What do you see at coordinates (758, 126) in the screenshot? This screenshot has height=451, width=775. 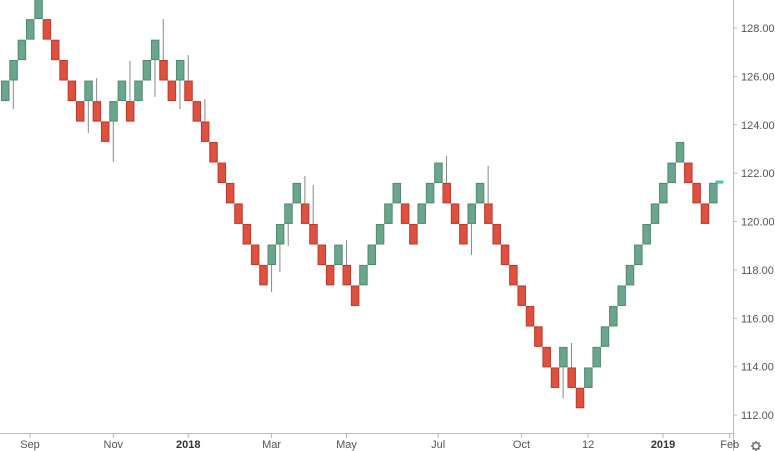 I see `y-tick-label: 124.00` at bounding box center [758, 126].